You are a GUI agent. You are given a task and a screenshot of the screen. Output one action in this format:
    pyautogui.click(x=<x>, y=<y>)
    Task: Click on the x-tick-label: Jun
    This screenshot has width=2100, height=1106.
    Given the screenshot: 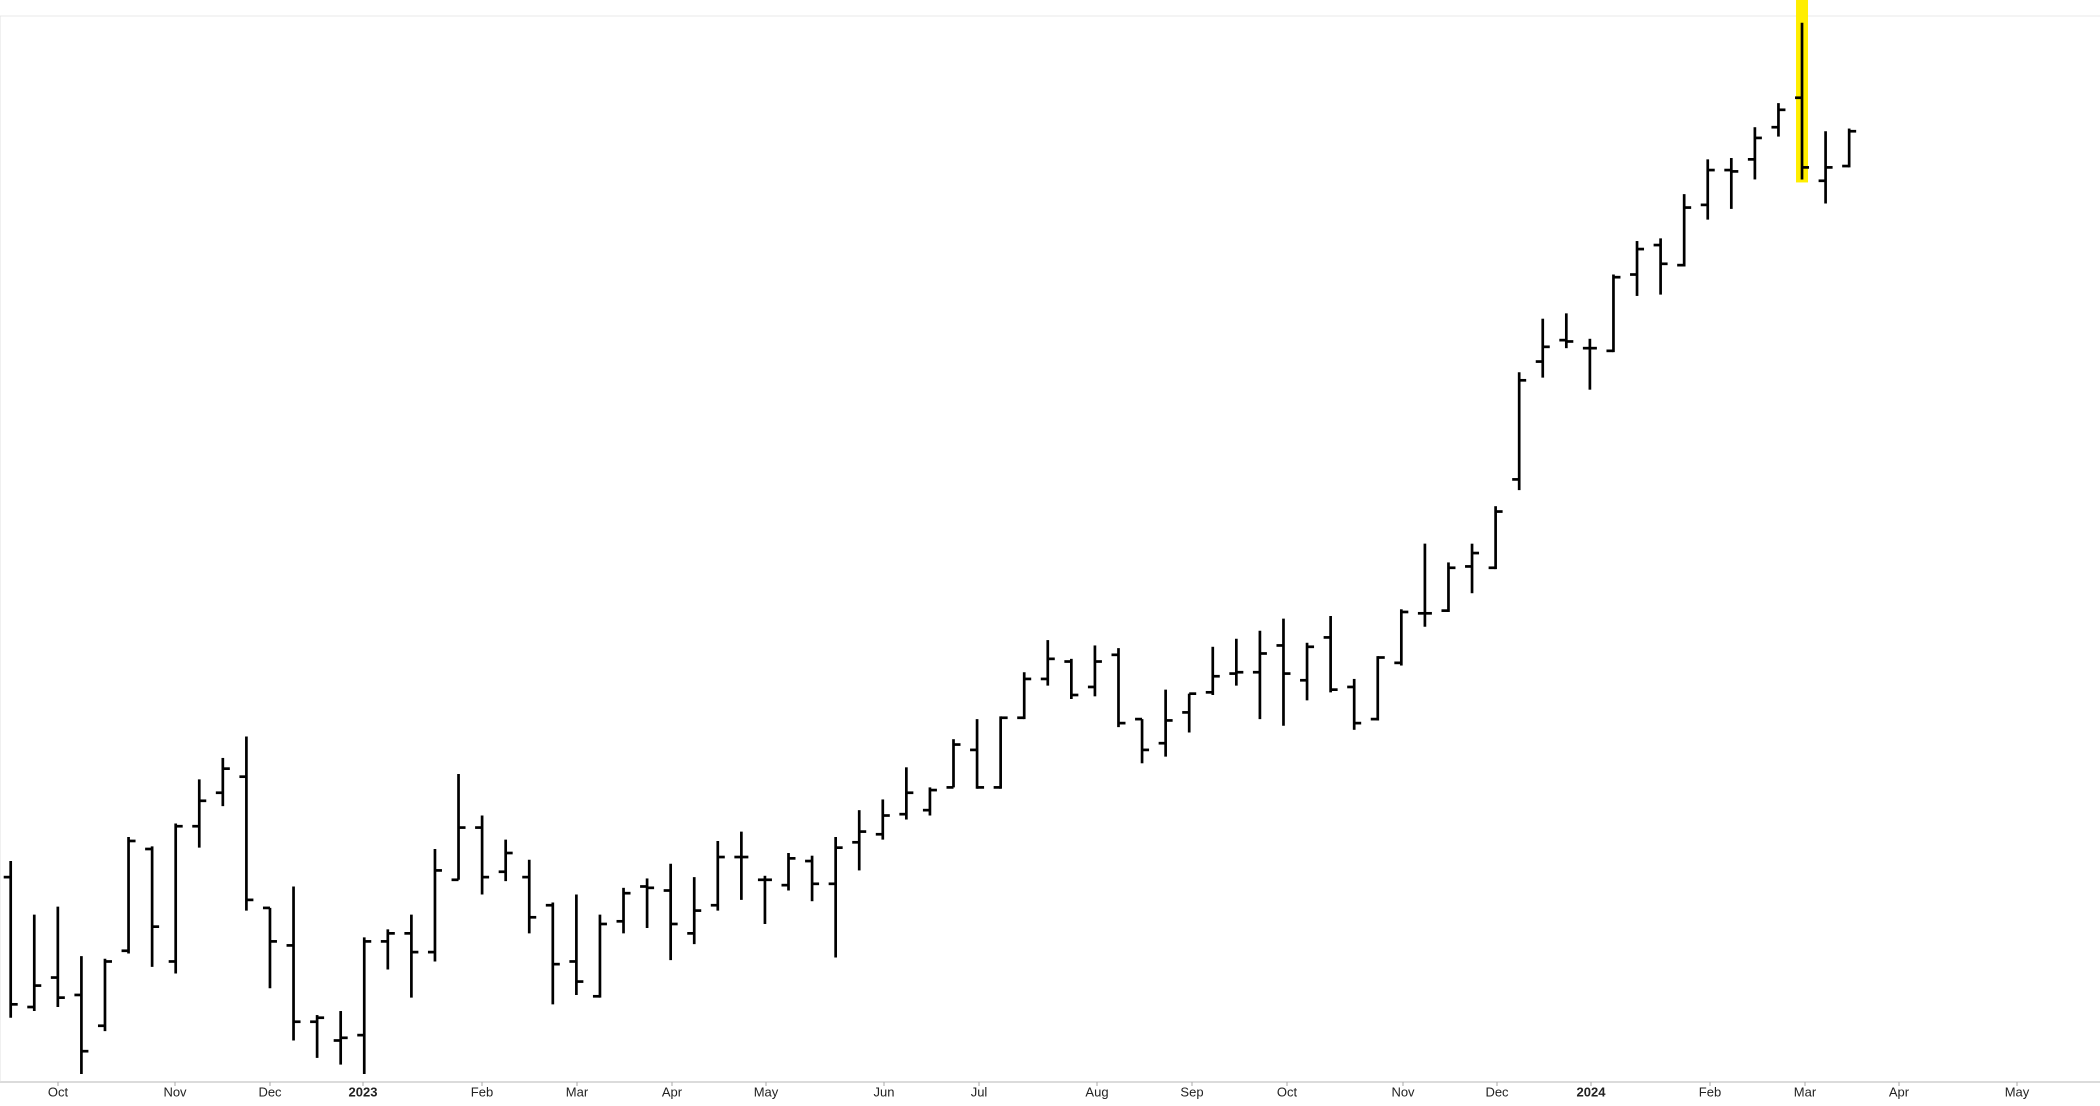 What is the action you would take?
    pyautogui.click(x=884, y=1091)
    